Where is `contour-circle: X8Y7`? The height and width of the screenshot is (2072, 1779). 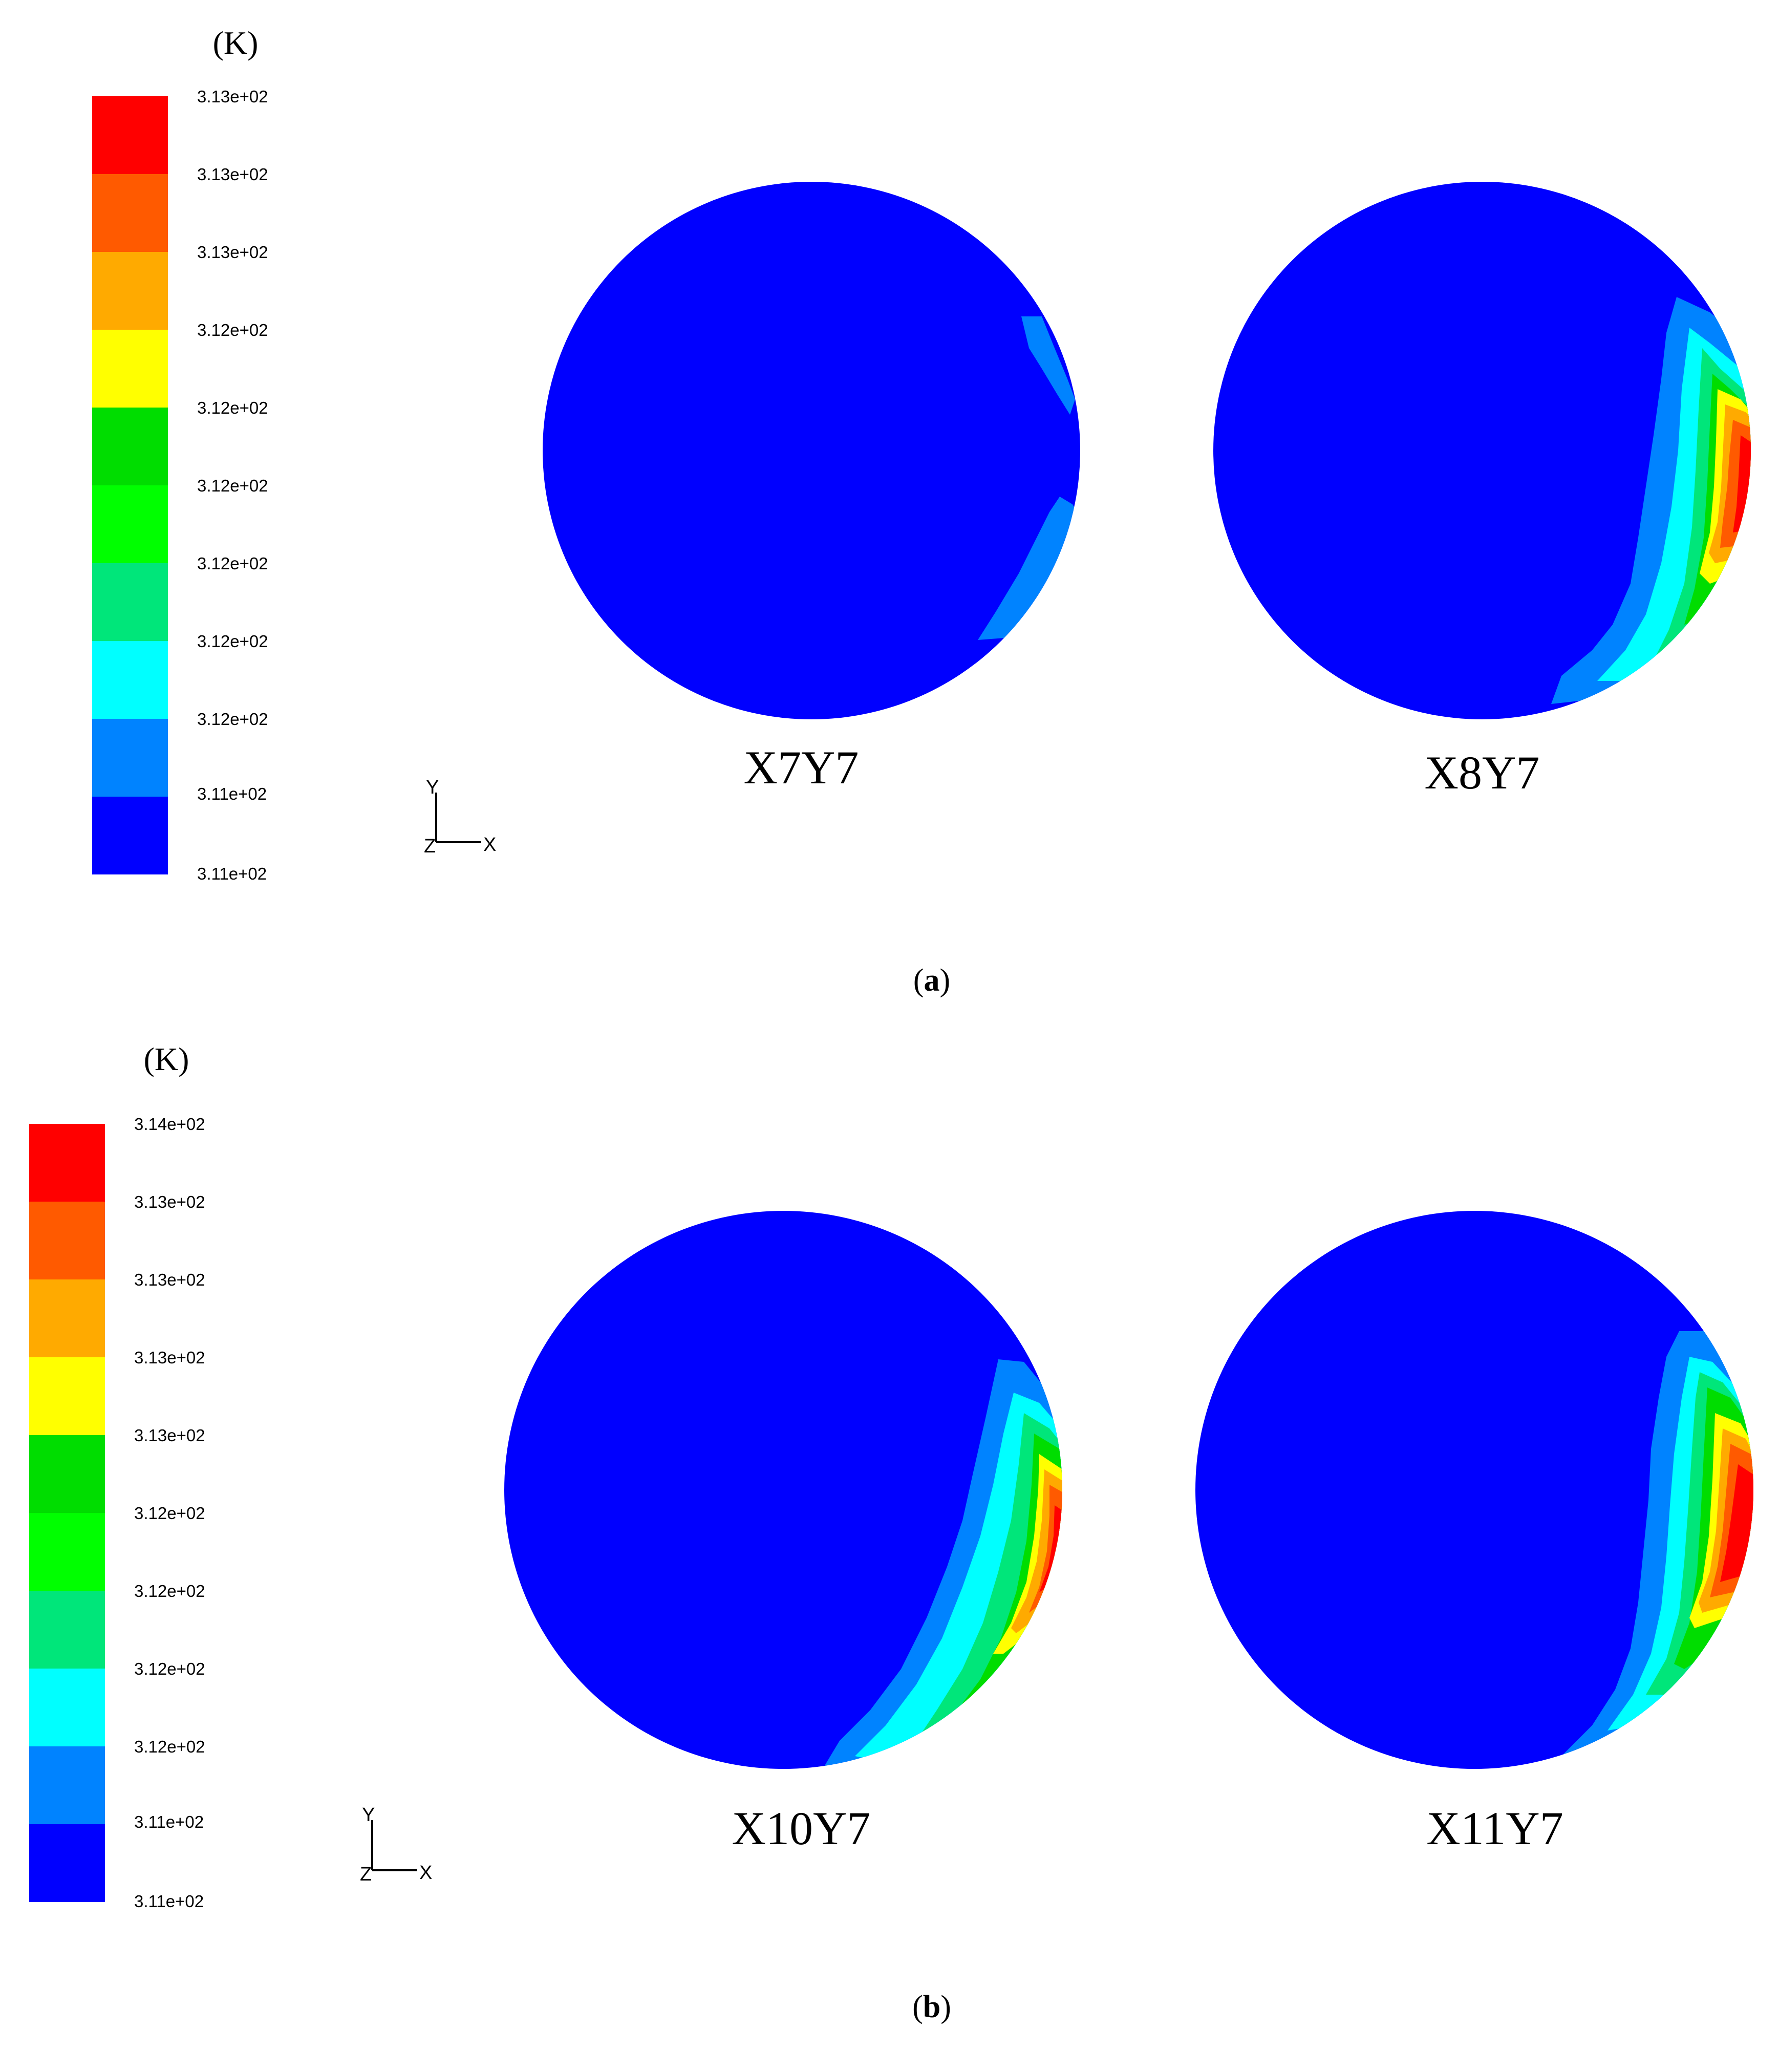
contour-circle: X8Y7 is located at coordinates (1482, 490).